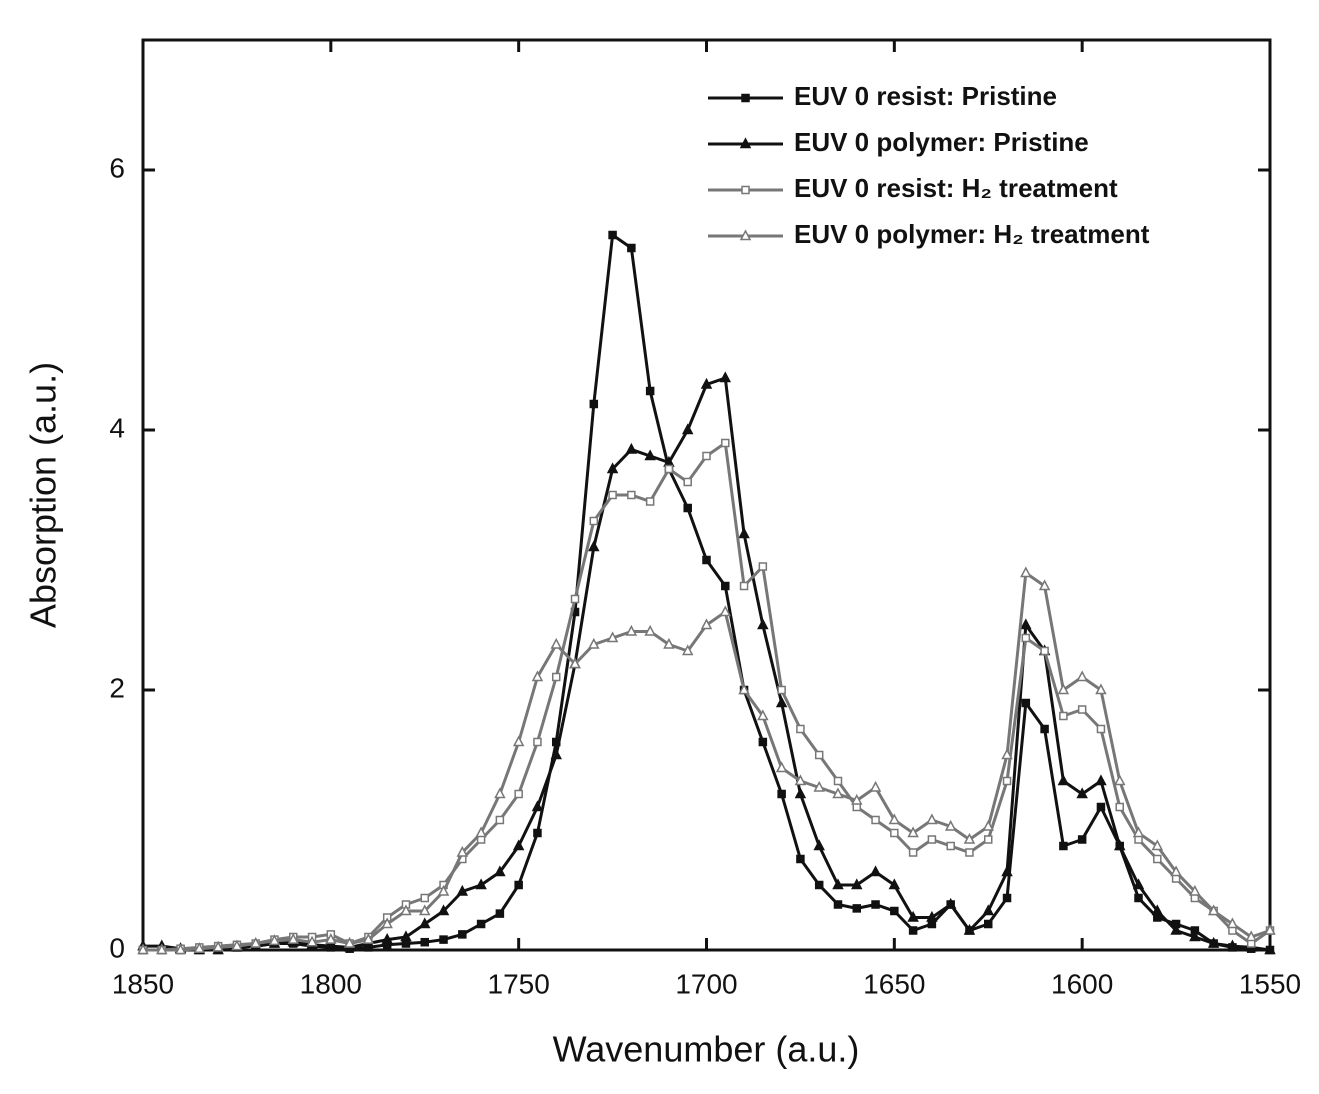  I want to click on y-axis-label: Absorption (a.u.), so click(43, 495).